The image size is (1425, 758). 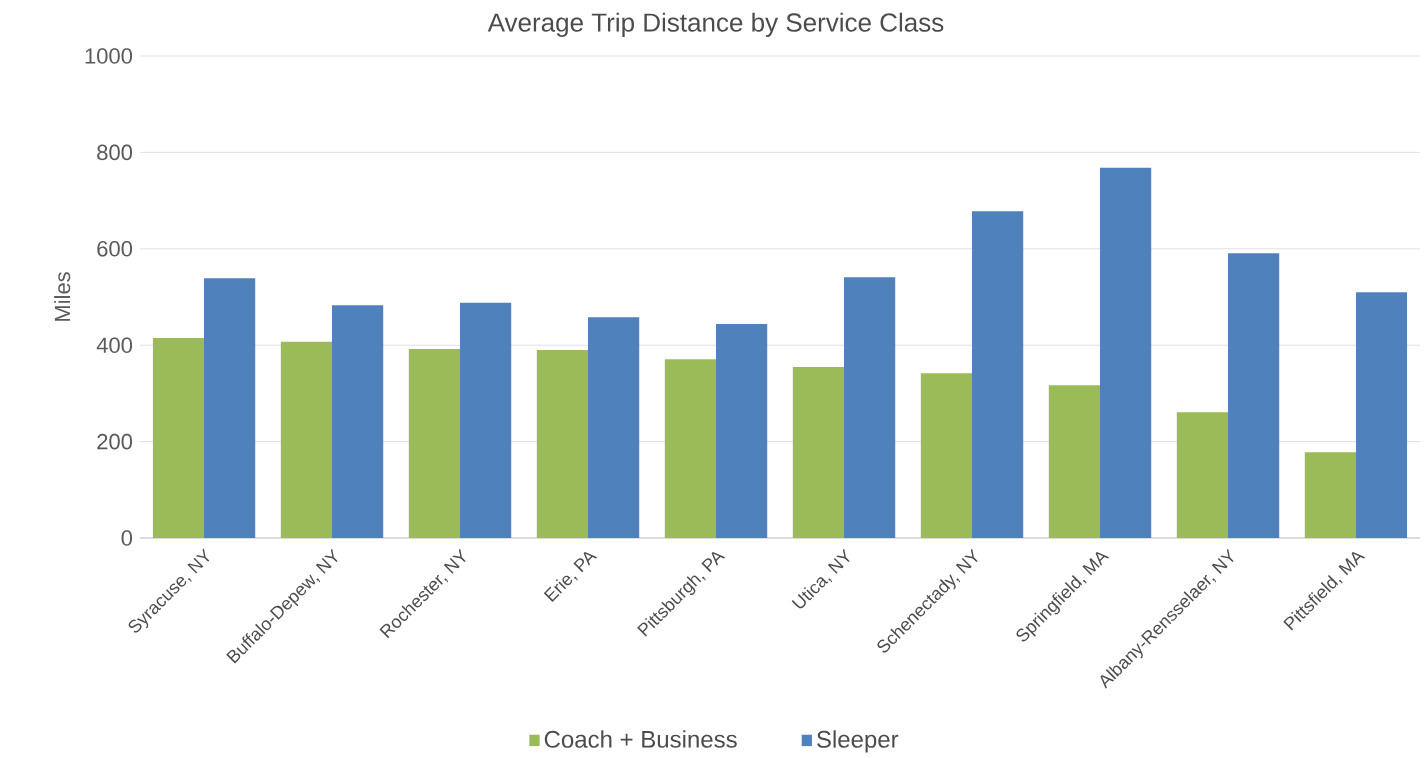 I want to click on y-axis-title: Miles, so click(x=62, y=296).